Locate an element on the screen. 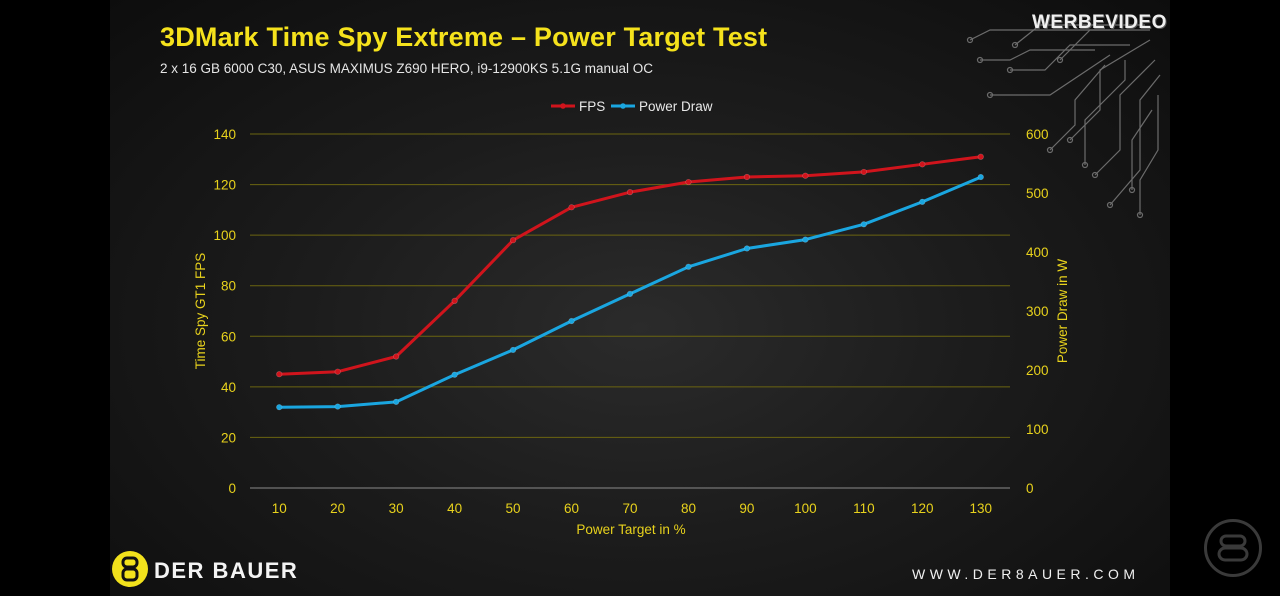  derbauer-8-outline-icon is located at coordinates (1233, 548).